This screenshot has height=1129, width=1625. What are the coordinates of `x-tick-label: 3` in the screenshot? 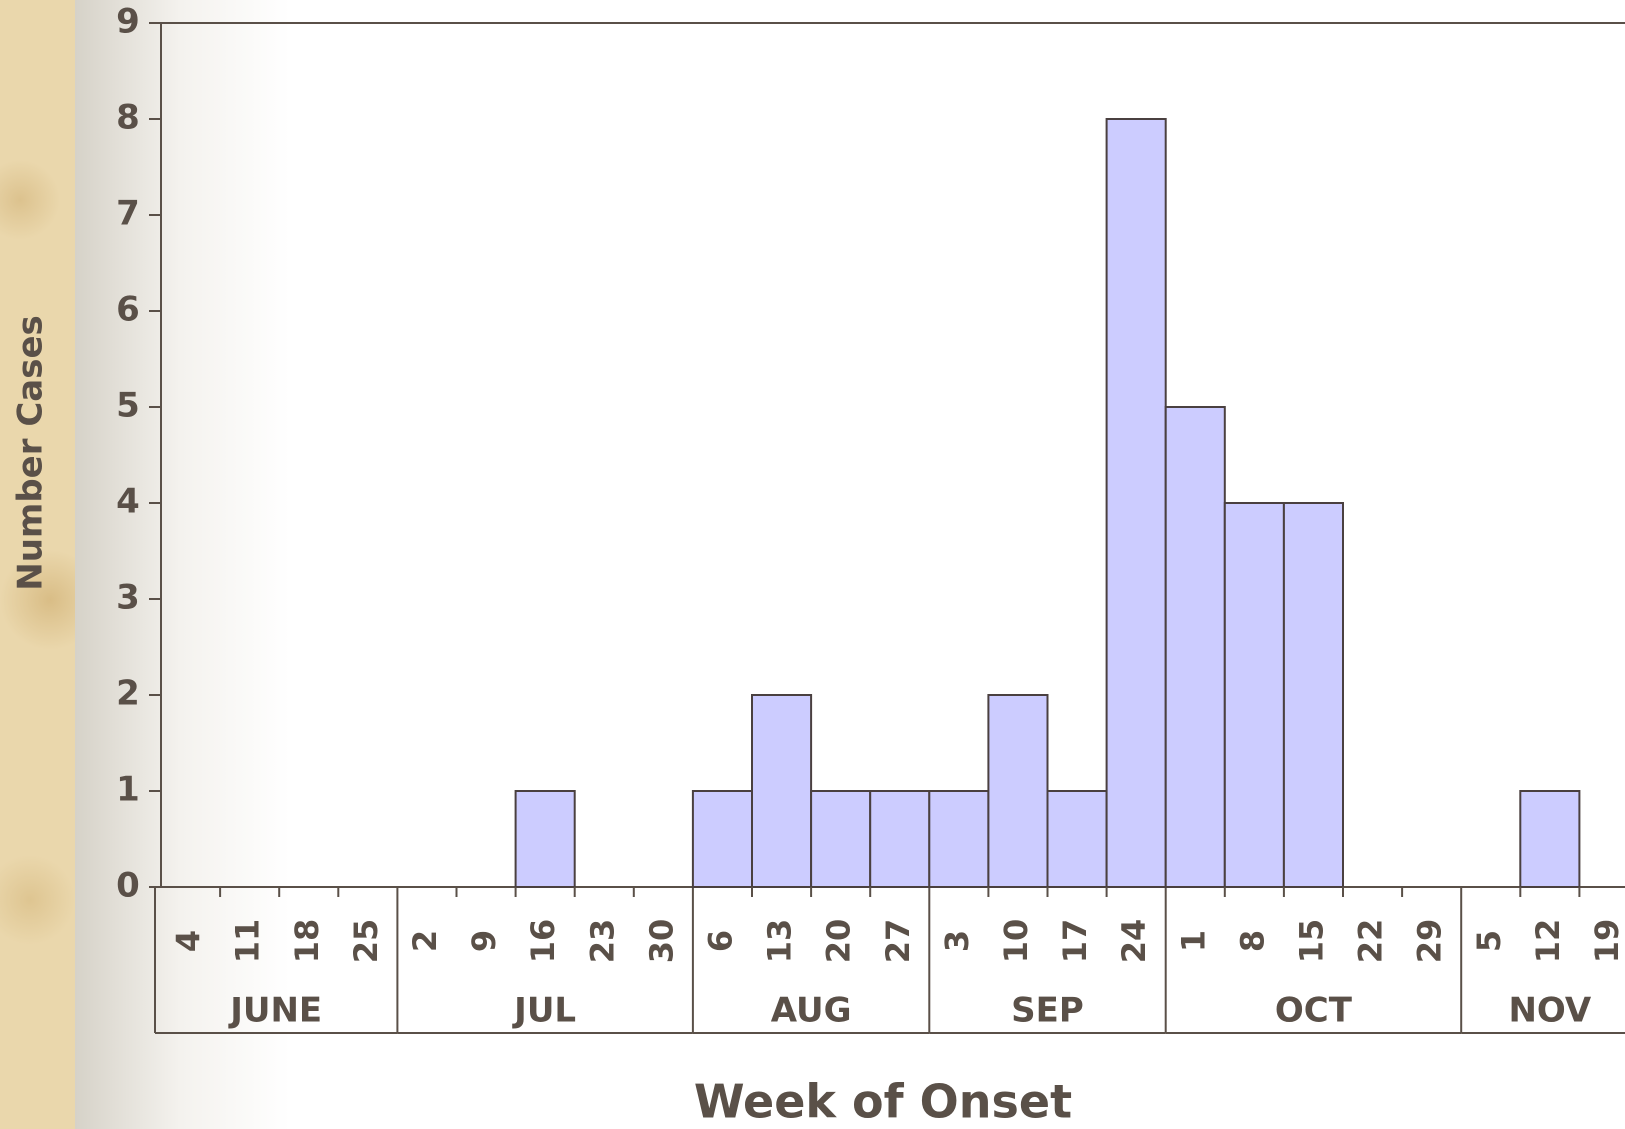 It's located at (957, 941).